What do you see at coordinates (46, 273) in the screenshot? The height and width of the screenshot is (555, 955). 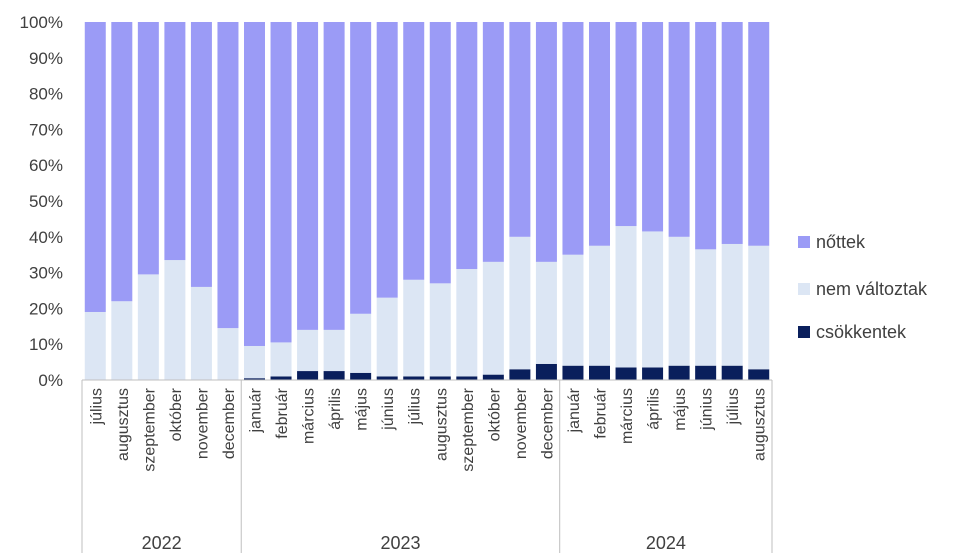 I see `y-tick-label: 30%` at bounding box center [46, 273].